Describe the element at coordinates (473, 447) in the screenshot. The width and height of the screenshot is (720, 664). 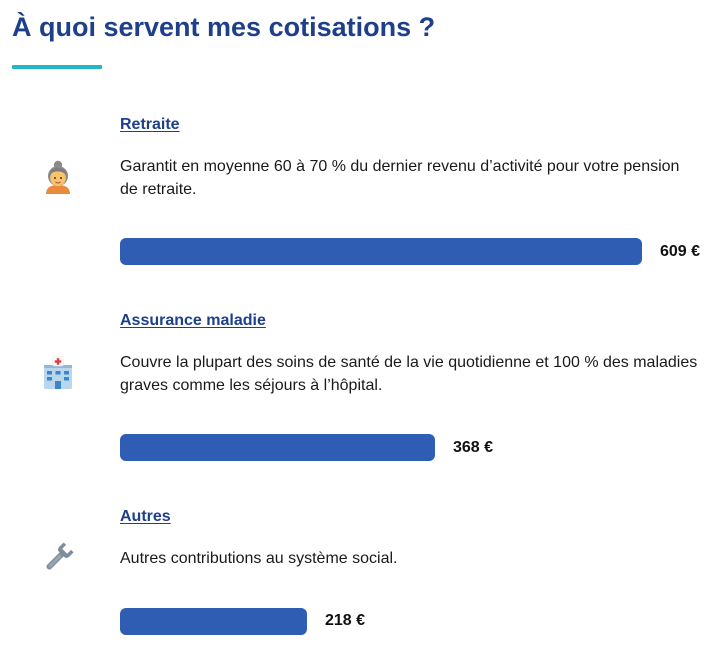
I see `amount-value-assurance-maladie: 368 €` at that location.